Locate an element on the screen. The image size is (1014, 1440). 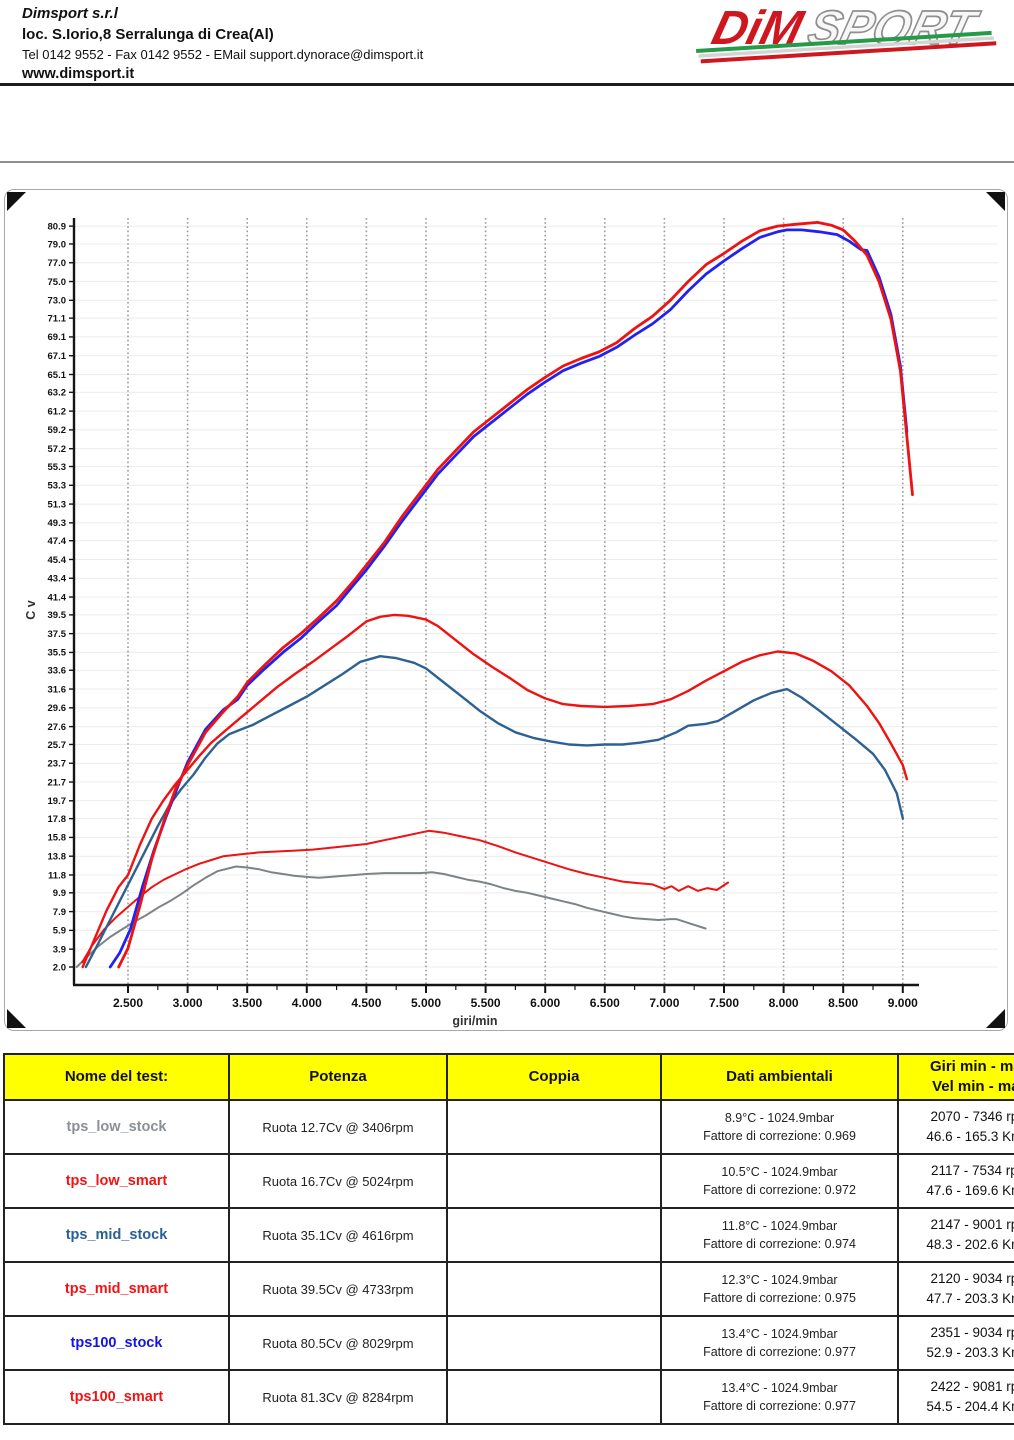
y-tick-label: 77.0 is located at coordinates (57, 263).